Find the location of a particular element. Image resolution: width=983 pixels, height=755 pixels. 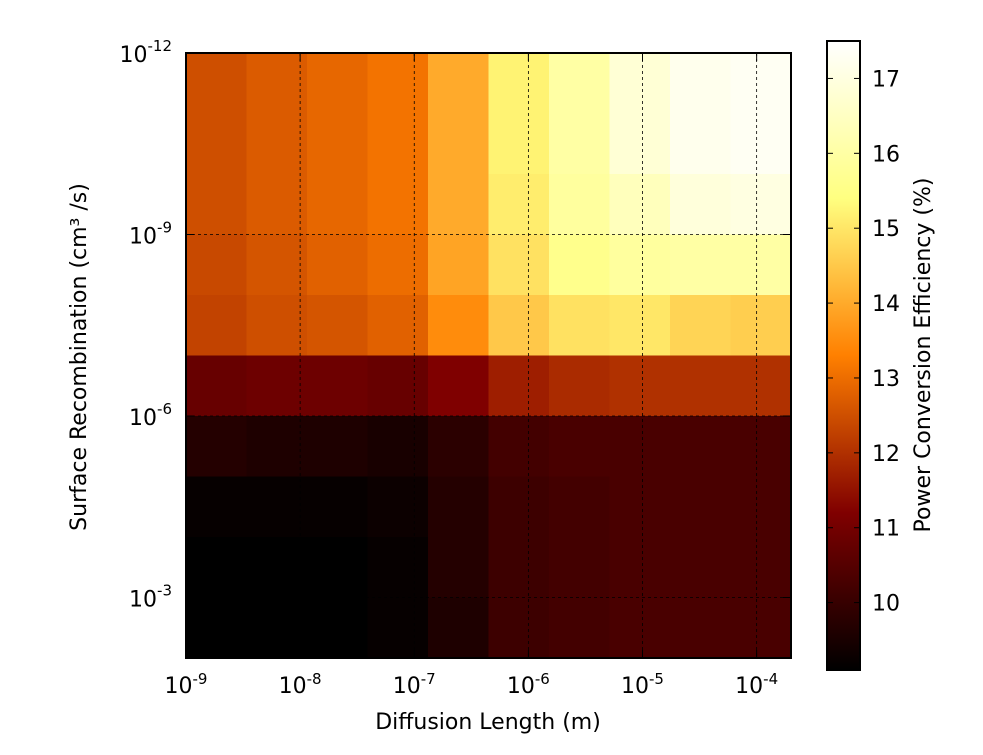

x-tick-label: 10⁻⁹ is located at coordinates (186, 684).